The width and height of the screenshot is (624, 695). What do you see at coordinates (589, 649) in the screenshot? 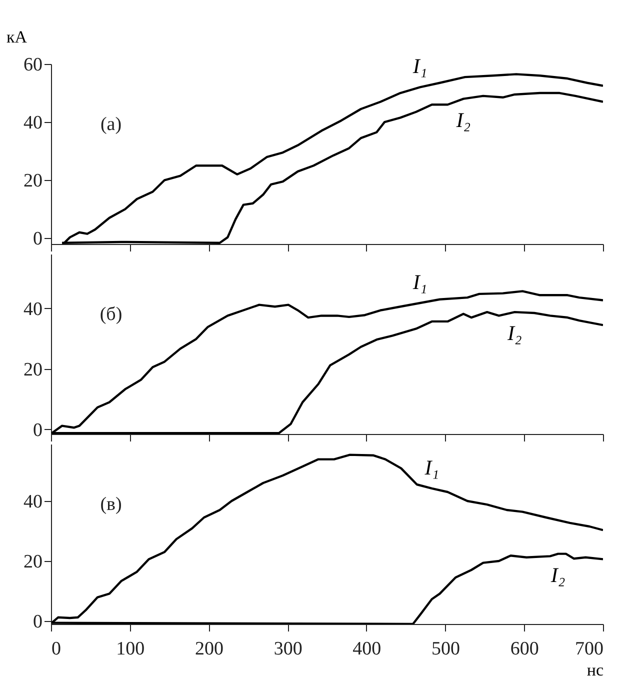
I see `x-tick-label: 700` at bounding box center [589, 649].